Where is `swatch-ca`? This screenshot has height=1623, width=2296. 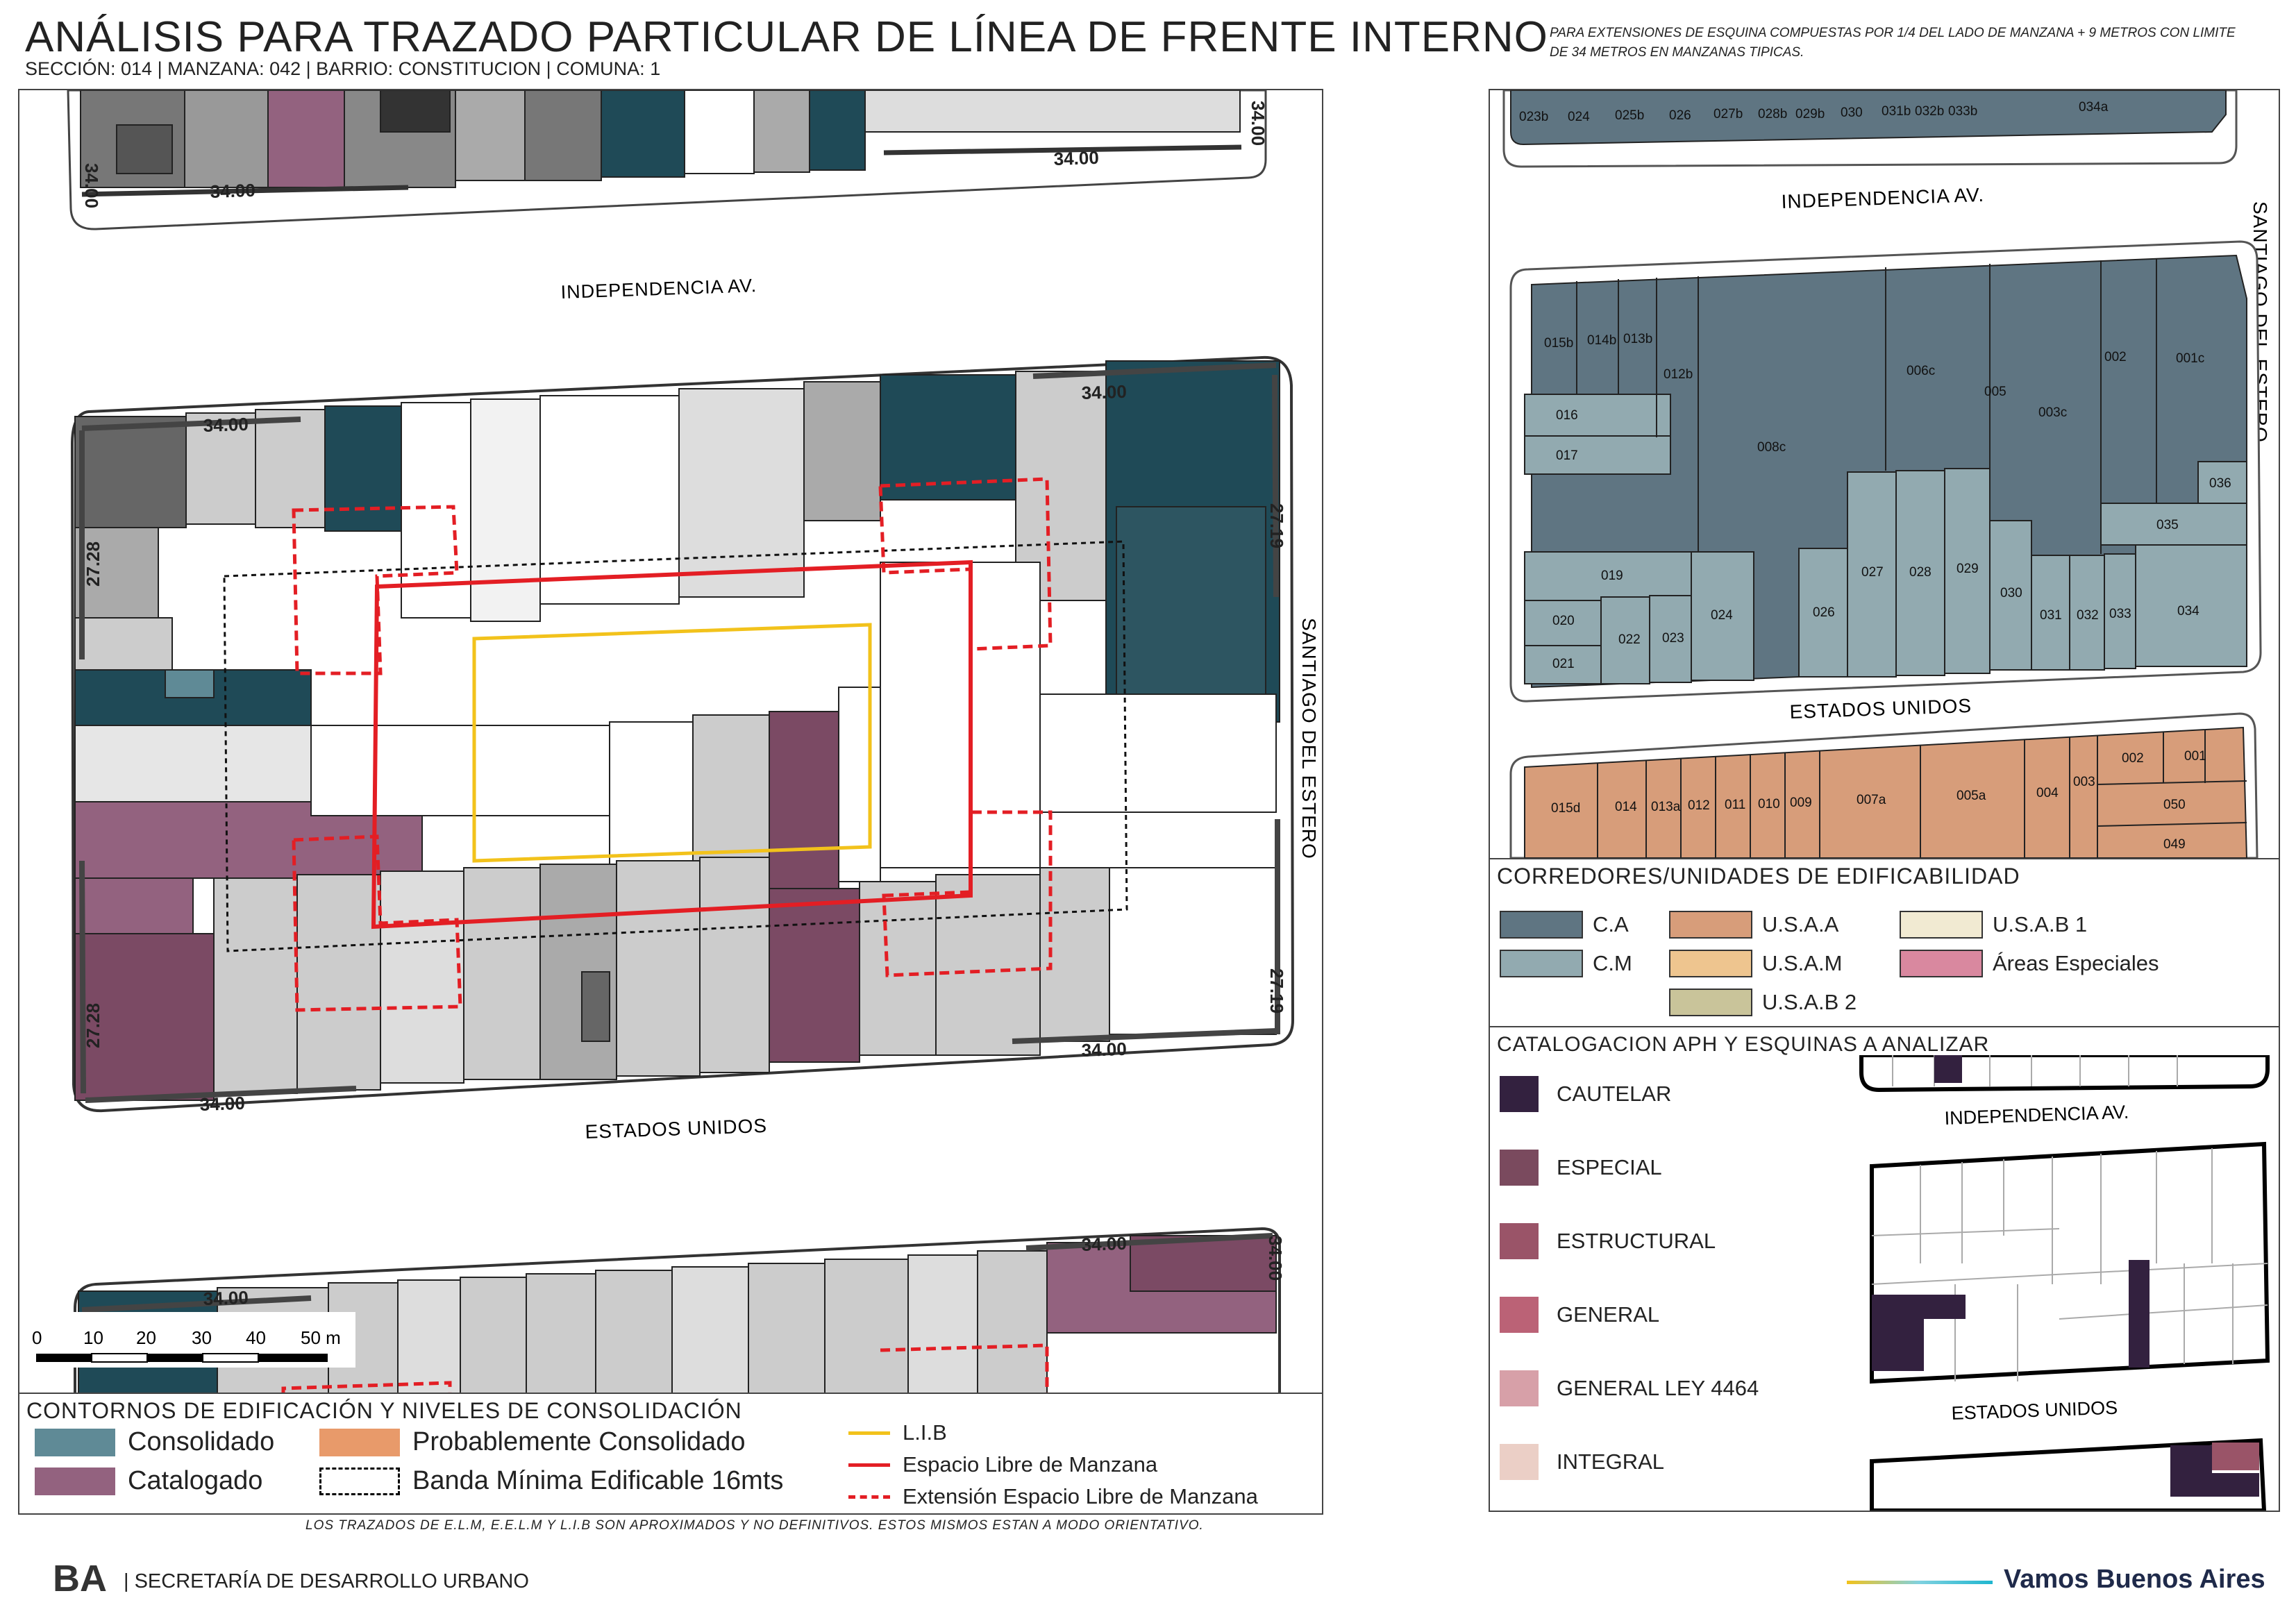
swatch-ca is located at coordinates (1541, 925).